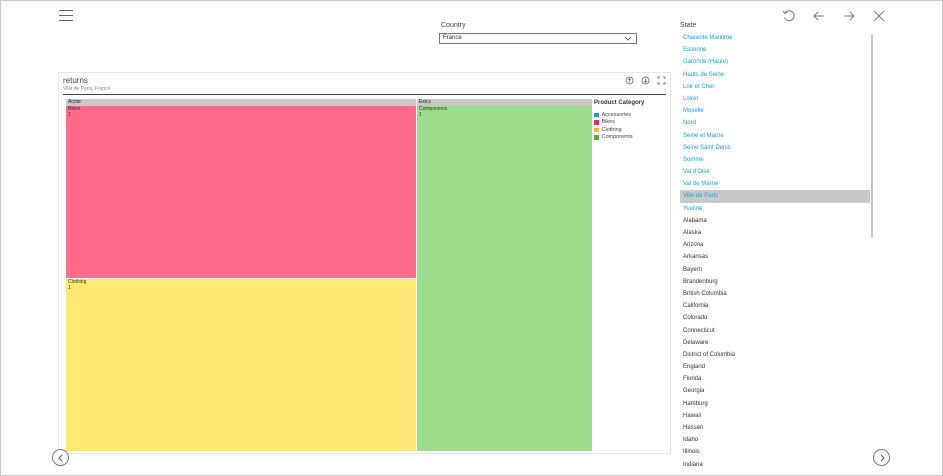  Describe the element at coordinates (611, 129) in the screenshot. I see `legend-label: Clothing` at that location.